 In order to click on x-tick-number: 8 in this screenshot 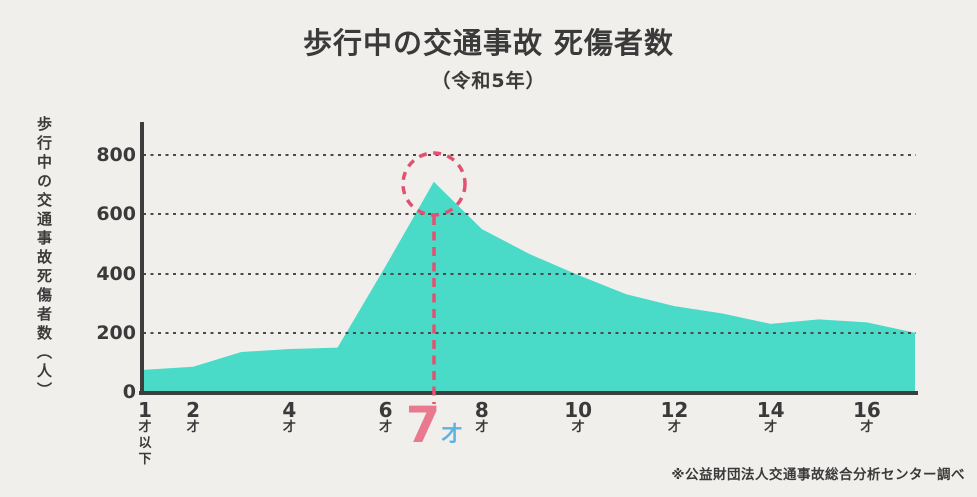, I will do `click(481, 410)`.